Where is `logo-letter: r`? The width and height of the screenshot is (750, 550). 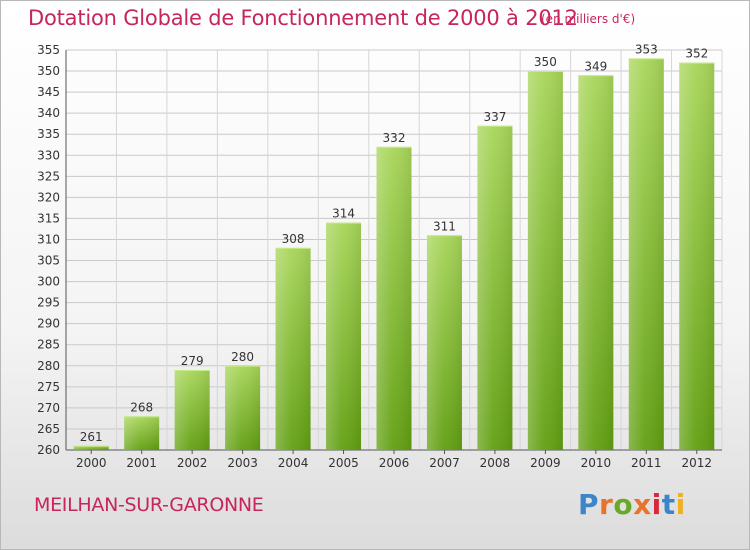
logo-letter: r is located at coordinates (606, 504).